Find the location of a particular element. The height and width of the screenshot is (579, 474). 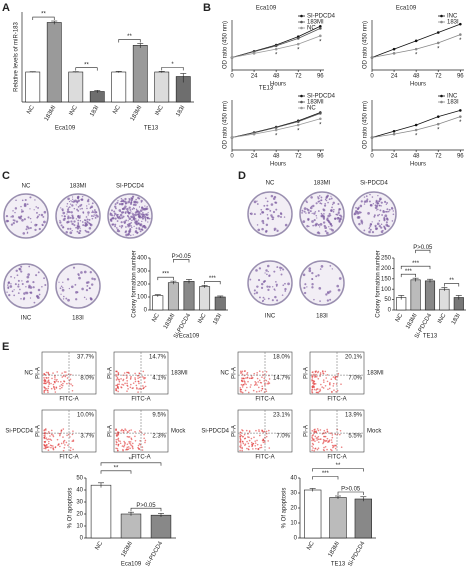

bar is located at coordinates (205, 298).